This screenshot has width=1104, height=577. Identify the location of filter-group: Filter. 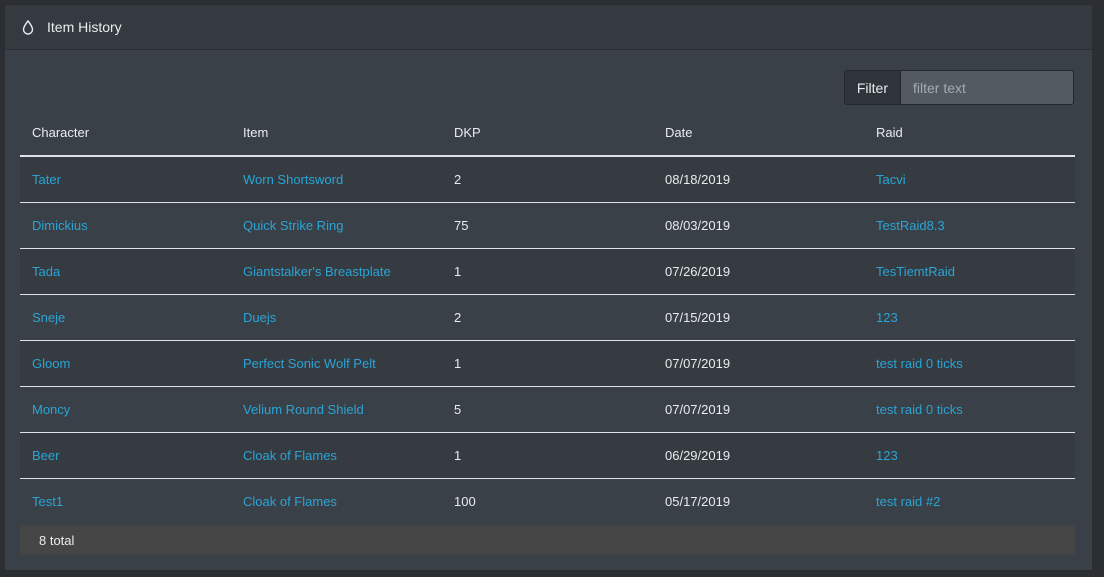
(958, 87).